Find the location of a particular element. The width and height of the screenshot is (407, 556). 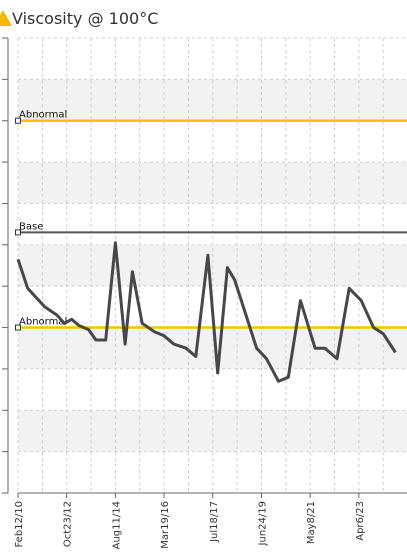

x-tick-label: Oct23/12 is located at coordinates (68, 524).